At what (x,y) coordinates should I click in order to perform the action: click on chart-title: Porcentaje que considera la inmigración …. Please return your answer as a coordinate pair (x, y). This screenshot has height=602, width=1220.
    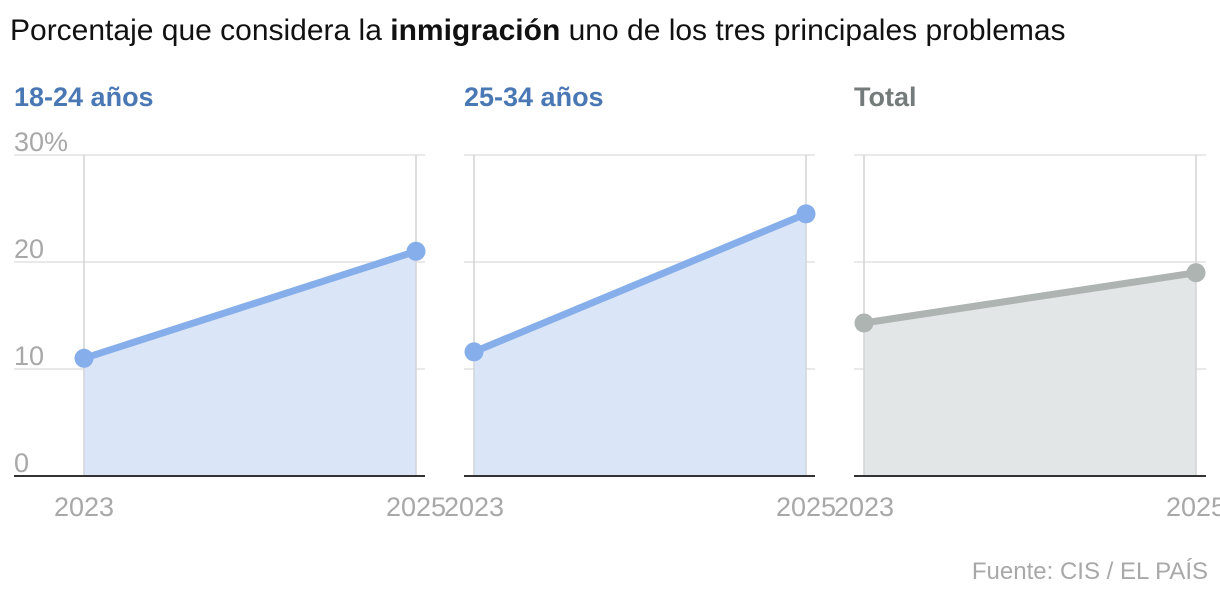
    Looking at the image, I should click on (538, 31).